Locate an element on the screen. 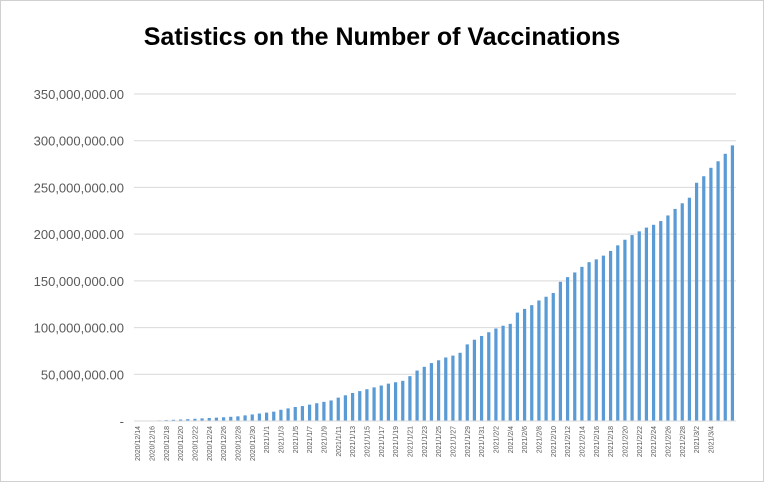 The width and height of the screenshot is (764, 482). x-tick-label: 2021/1/5 is located at coordinates (296, 439).